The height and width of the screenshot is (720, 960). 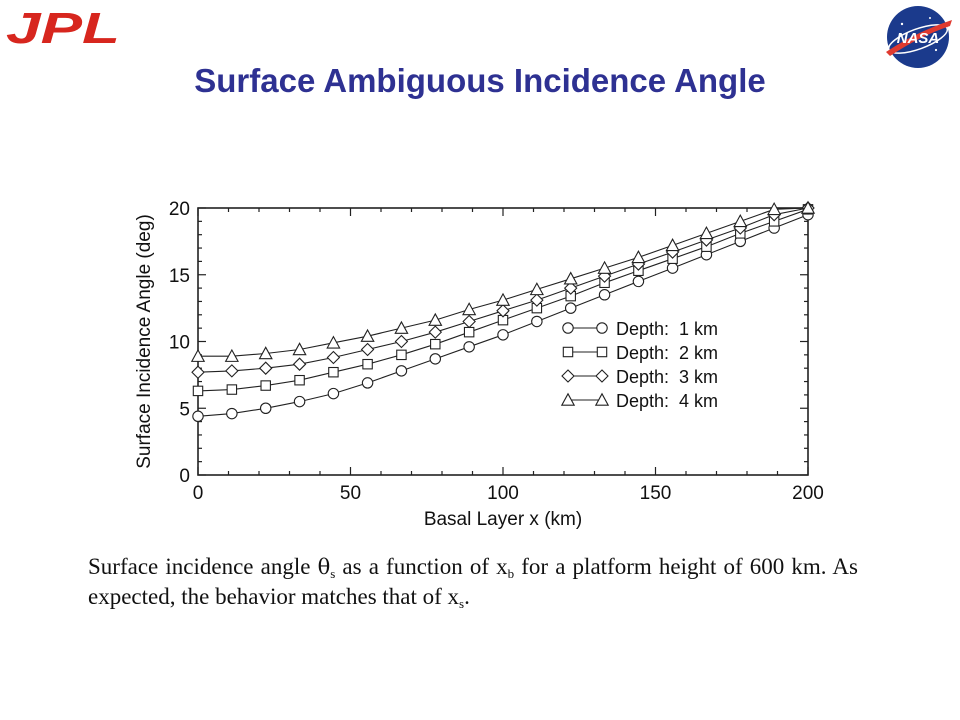 I want to click on x-tick-label: 200, so click(x=808, y=493).